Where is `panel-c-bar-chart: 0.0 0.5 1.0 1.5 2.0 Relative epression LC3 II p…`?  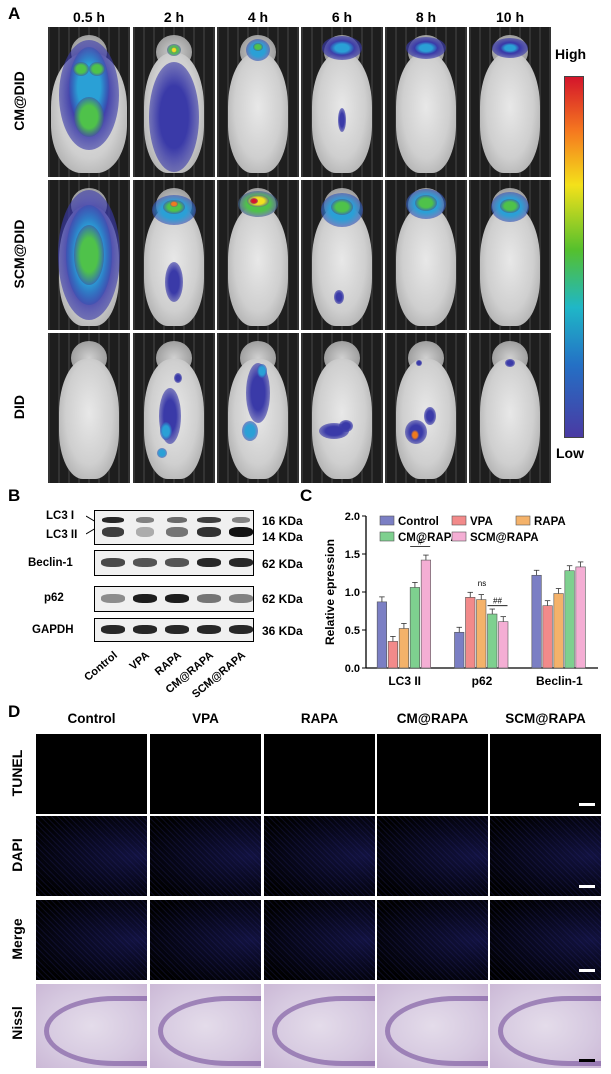 panel-c-bar-chart: 0.0 0.5 1.0 1.5 2.0 Relative epression LC3 II p… is located at coordinates (460, 599).